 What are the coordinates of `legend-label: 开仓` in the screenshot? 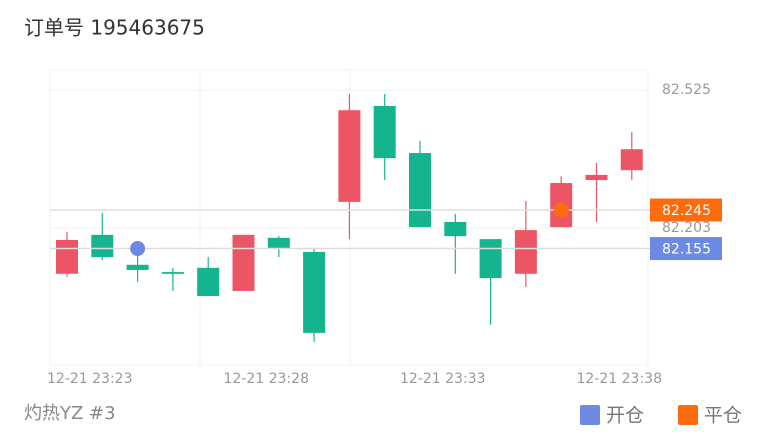 It's located at (625, 416).